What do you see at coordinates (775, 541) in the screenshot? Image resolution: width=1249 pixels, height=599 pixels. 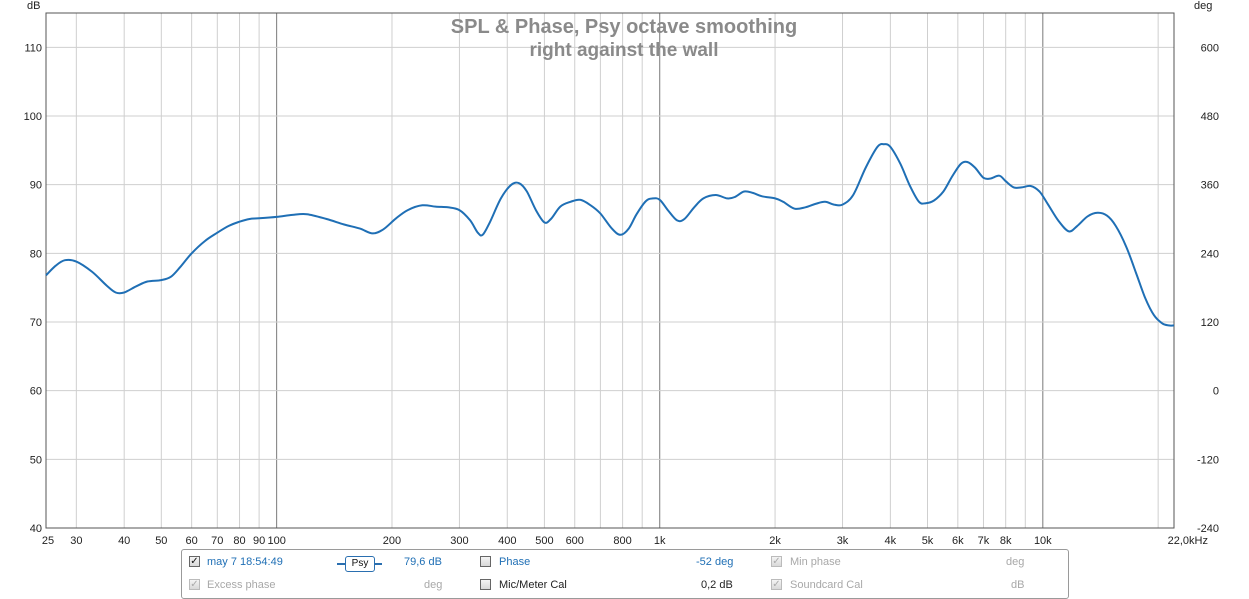 I see `x-tick-label: 2k` at bounding box center [775, 541].